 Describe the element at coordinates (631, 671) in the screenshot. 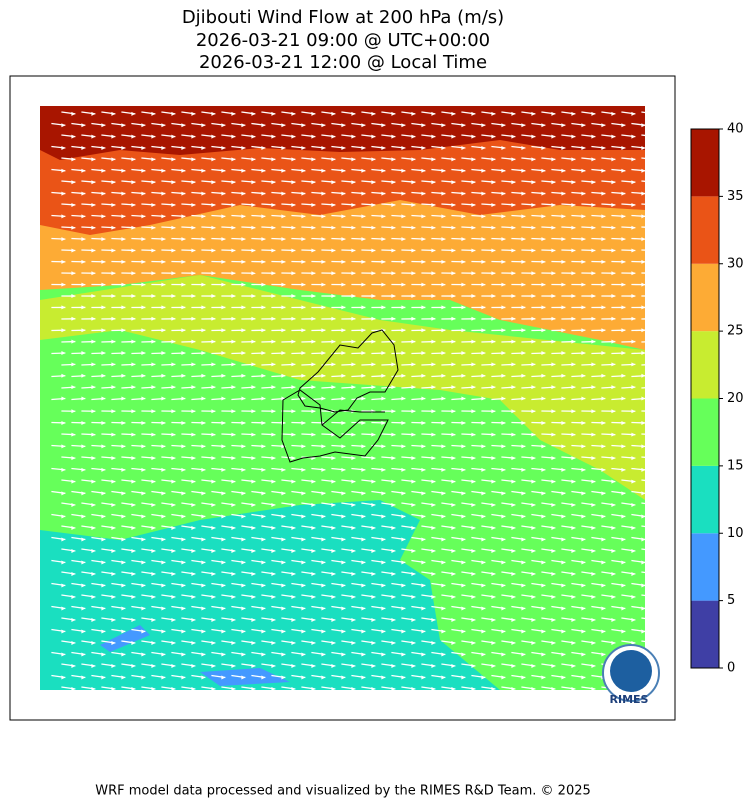

I see `logo-globe` at that location.